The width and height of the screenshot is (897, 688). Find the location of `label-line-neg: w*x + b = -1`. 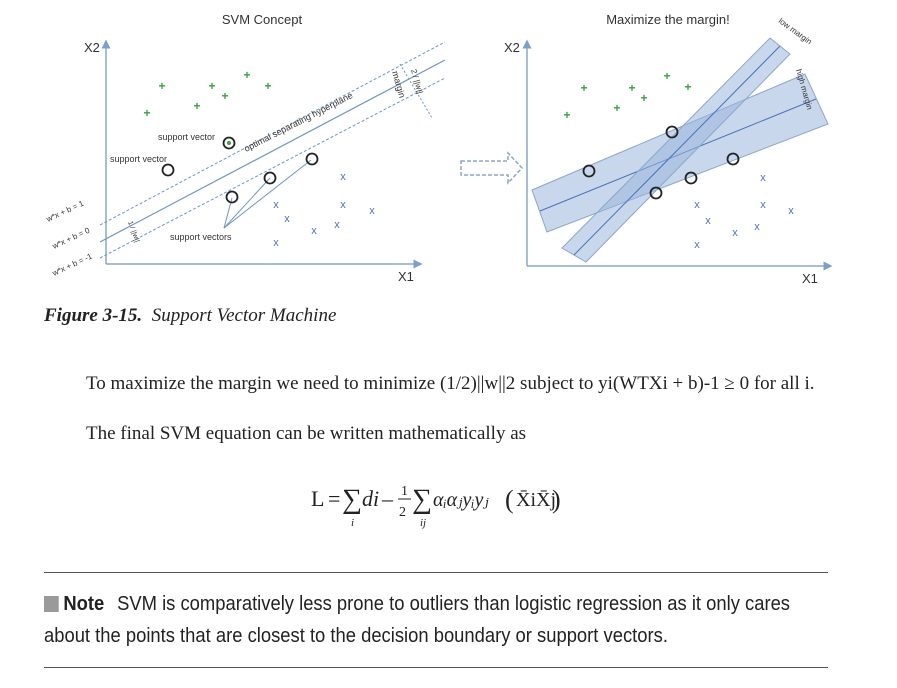

label-line-neg: w*x + b = -1 is located at coordinates (72, 264).